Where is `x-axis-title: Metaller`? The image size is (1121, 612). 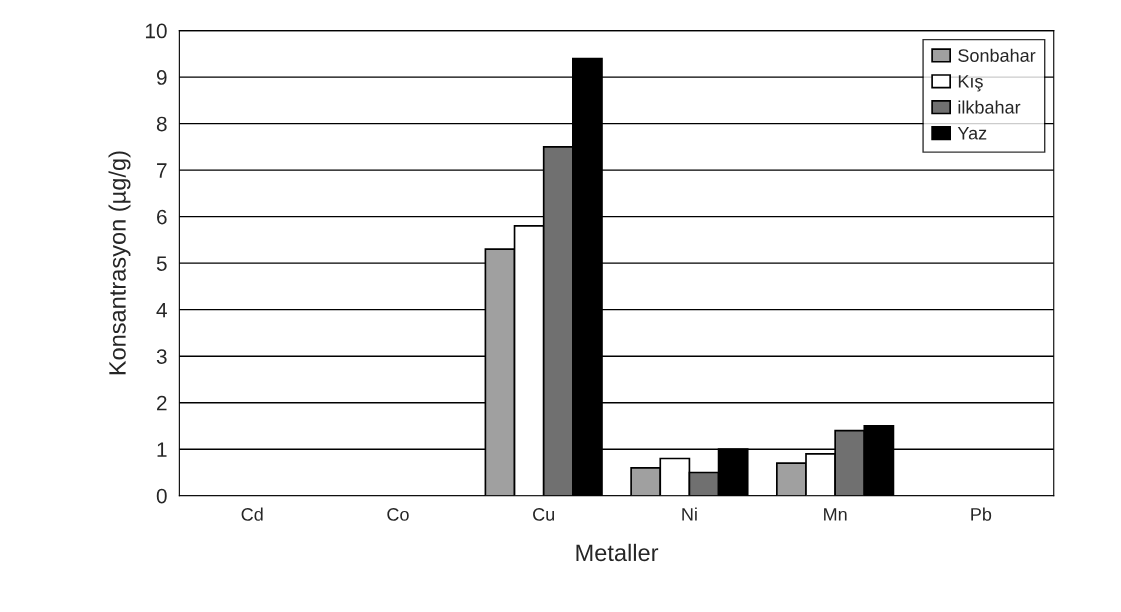
x-axis-title: Metaller is located at coordinates (617, 552).